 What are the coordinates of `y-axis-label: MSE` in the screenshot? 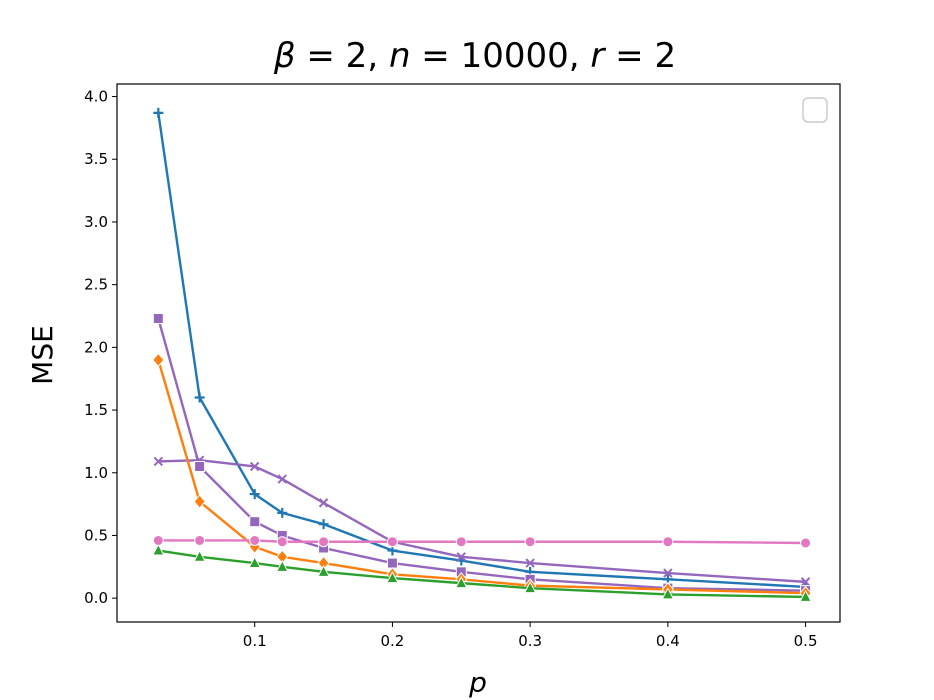 It's located at (42, 355).